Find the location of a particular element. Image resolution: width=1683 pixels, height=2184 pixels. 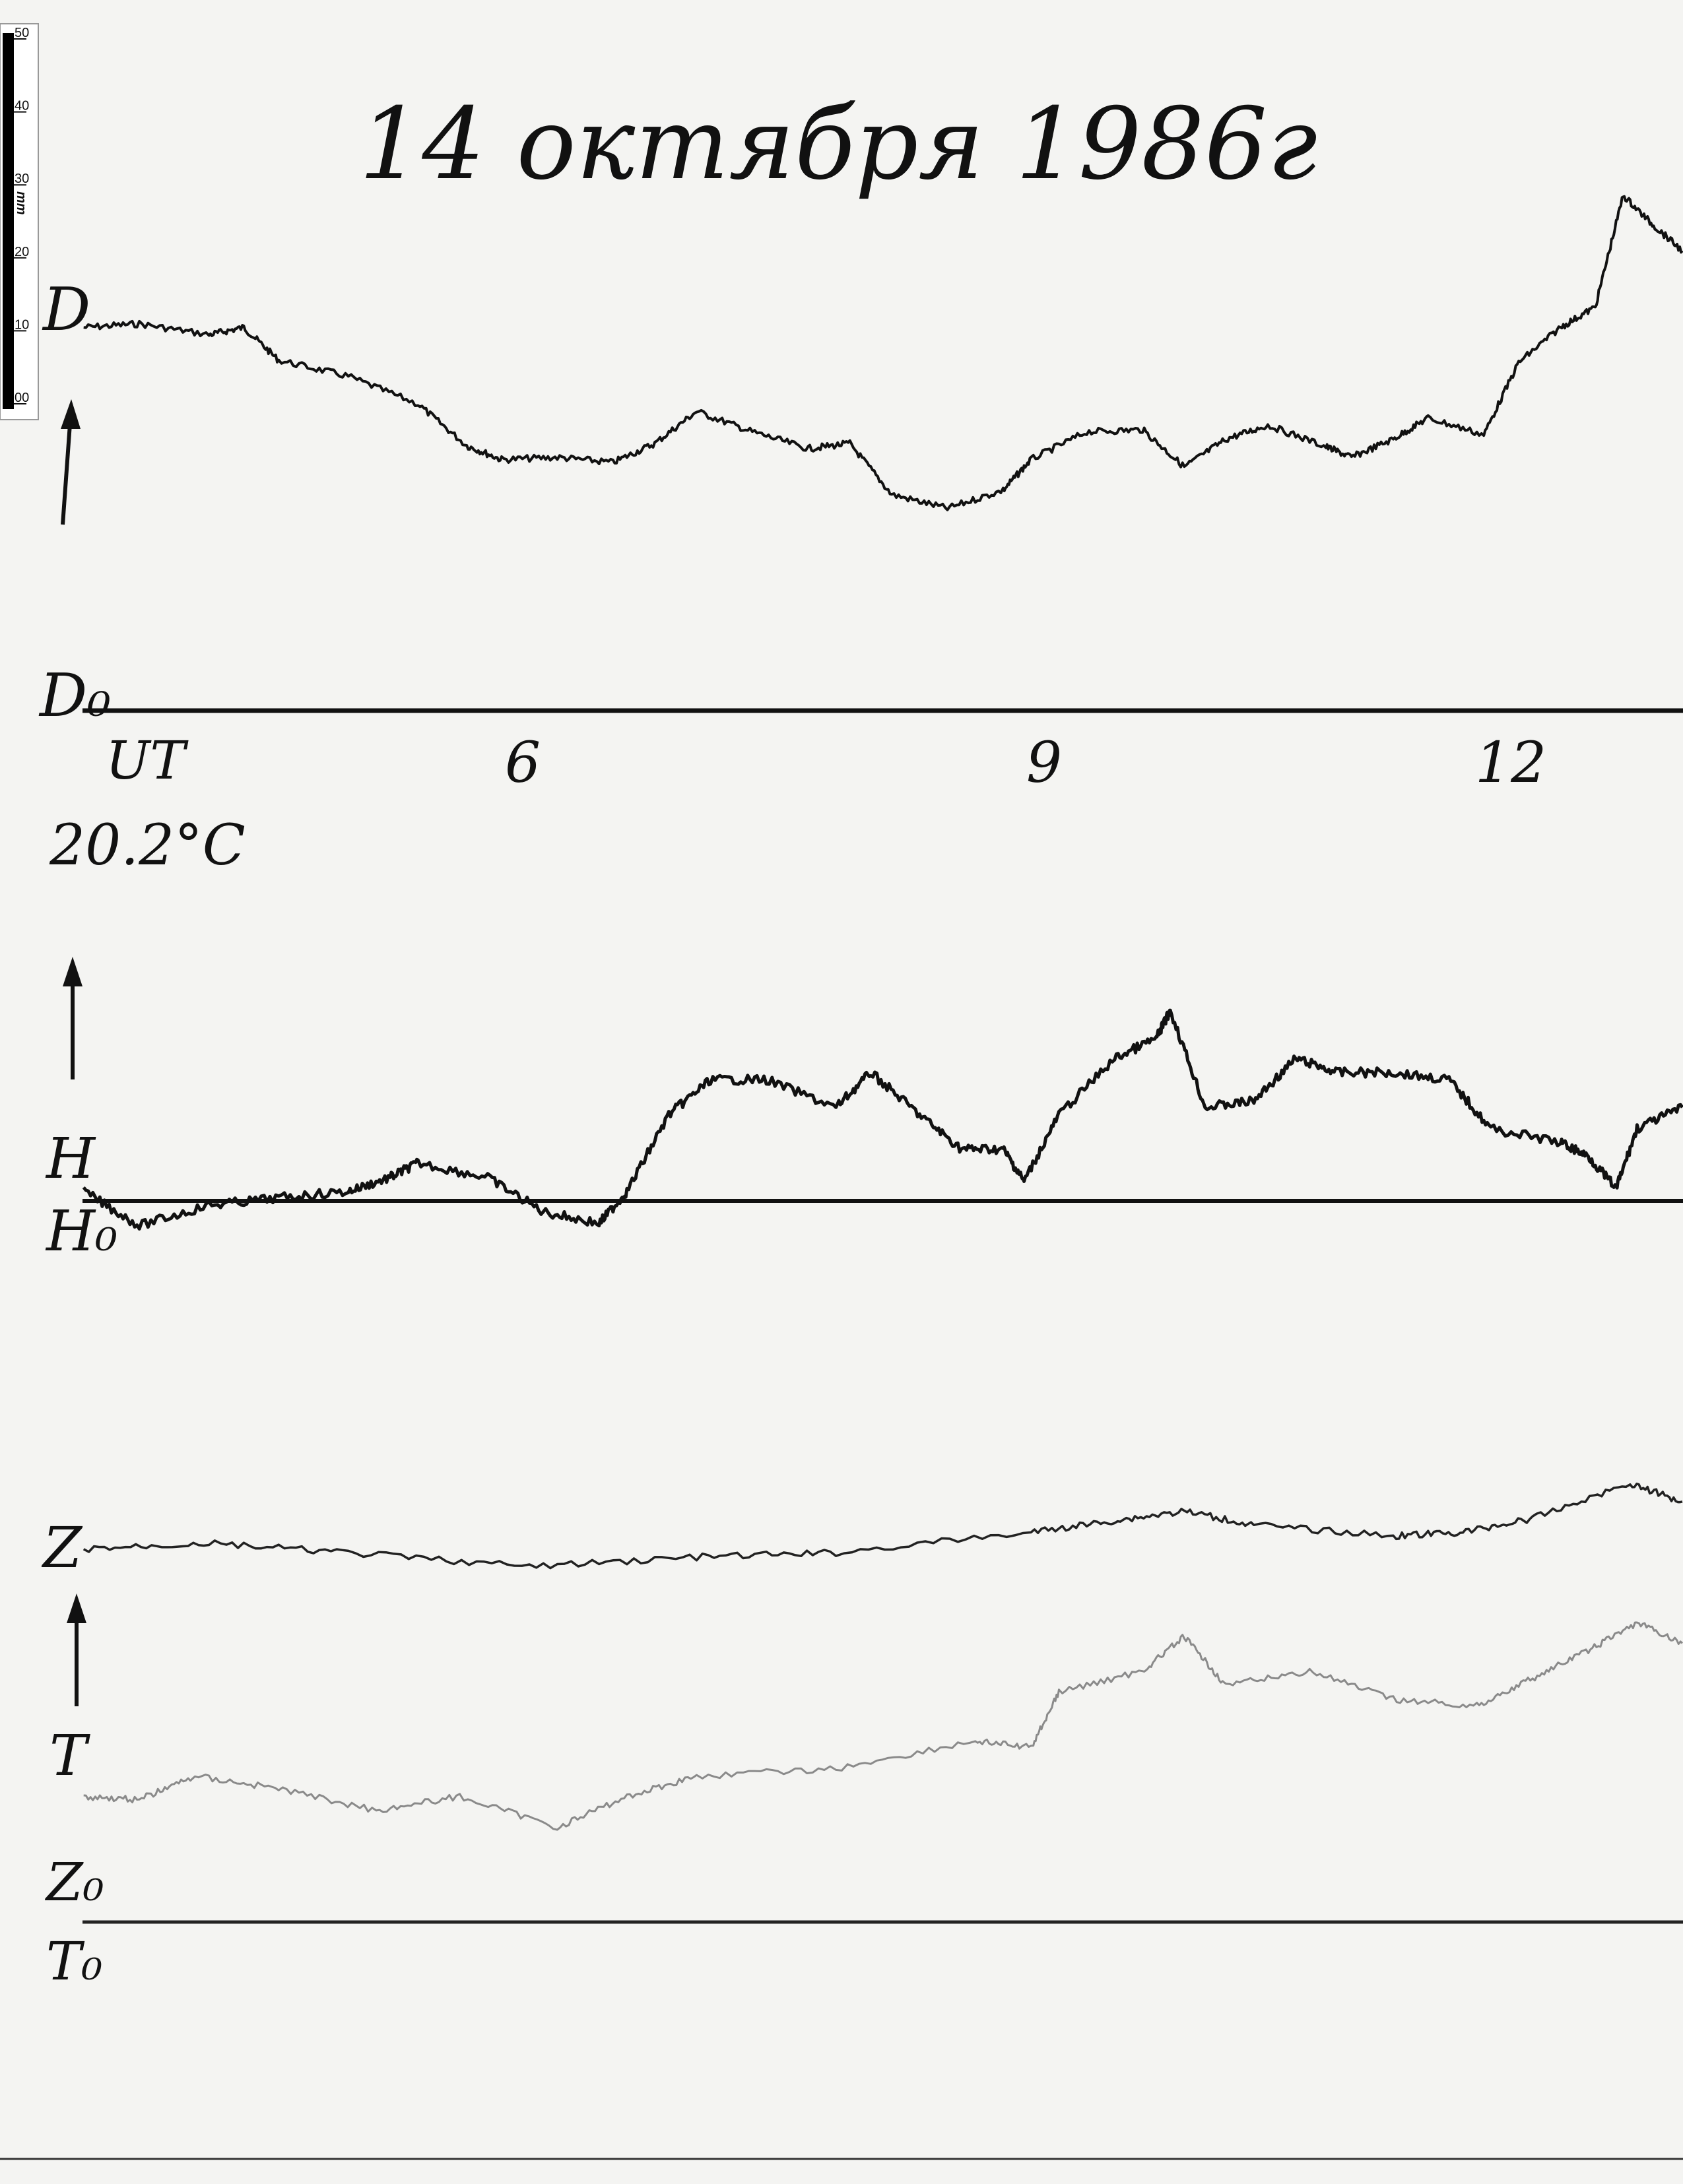

label-H0: H₀ is located at coordinates (81, 1231).